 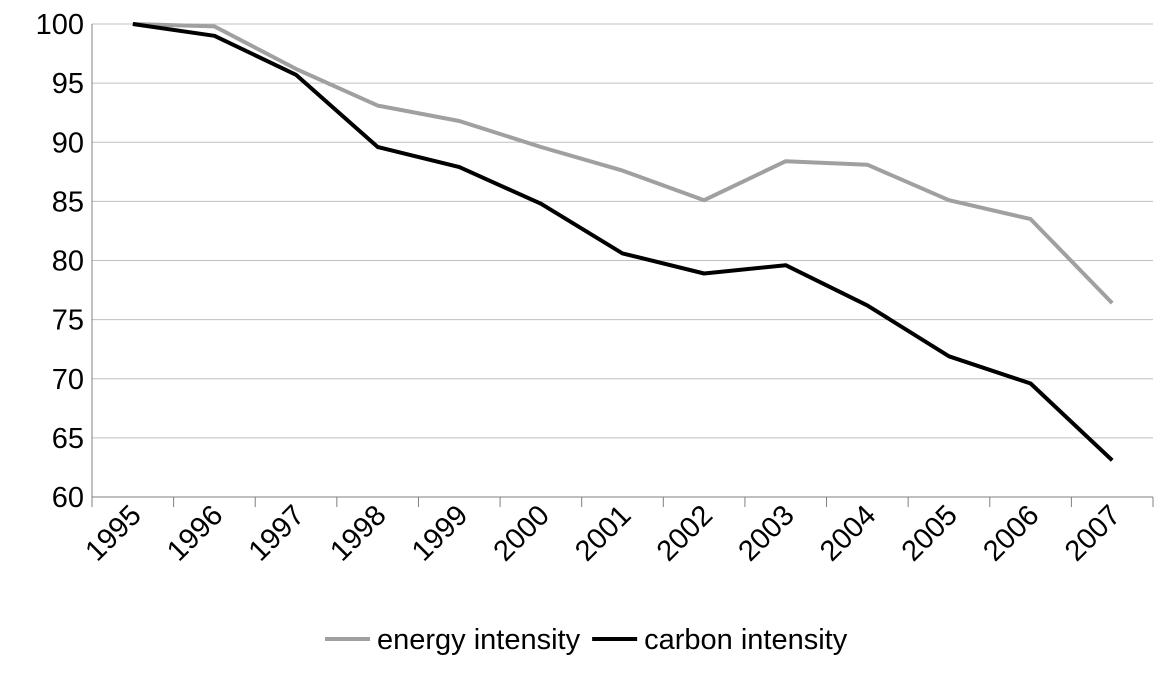 What do you see at coordinates (522, 533) in the screenshot?
I see `x-tick-label: 2000` at bounding box center [522, 533].